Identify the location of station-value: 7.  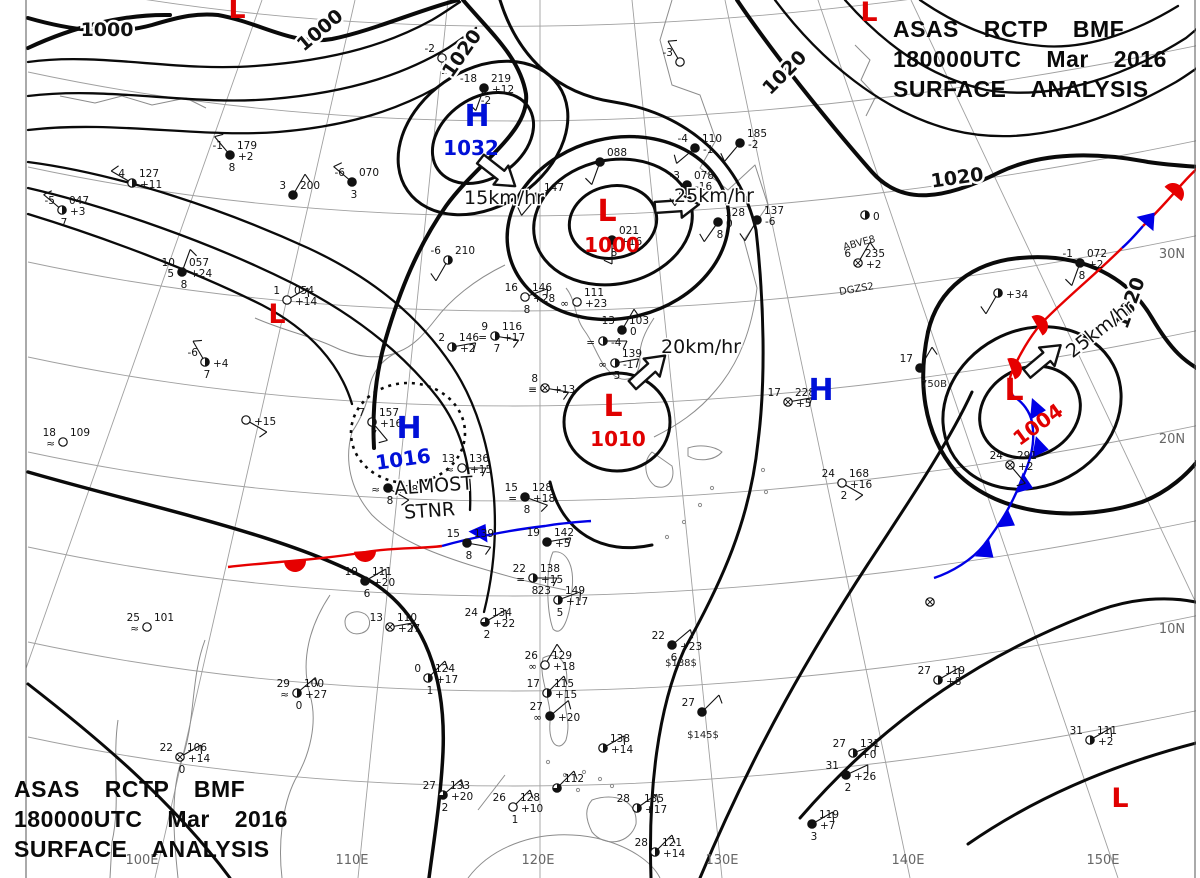
(497, 349).